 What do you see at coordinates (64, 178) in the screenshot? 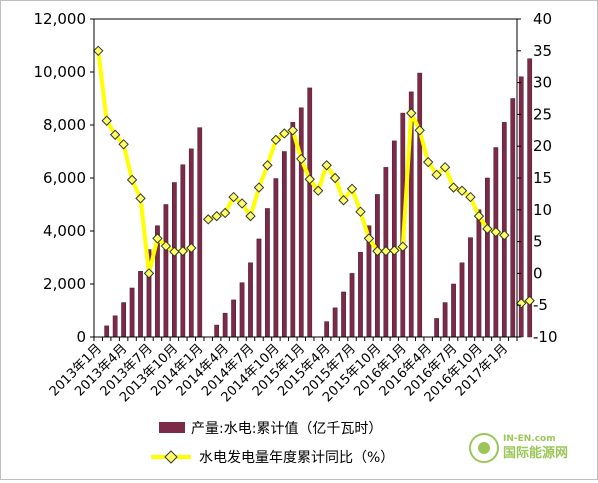
I see `y-left-tick-label: 6,000` at bounding box center [64, 178].